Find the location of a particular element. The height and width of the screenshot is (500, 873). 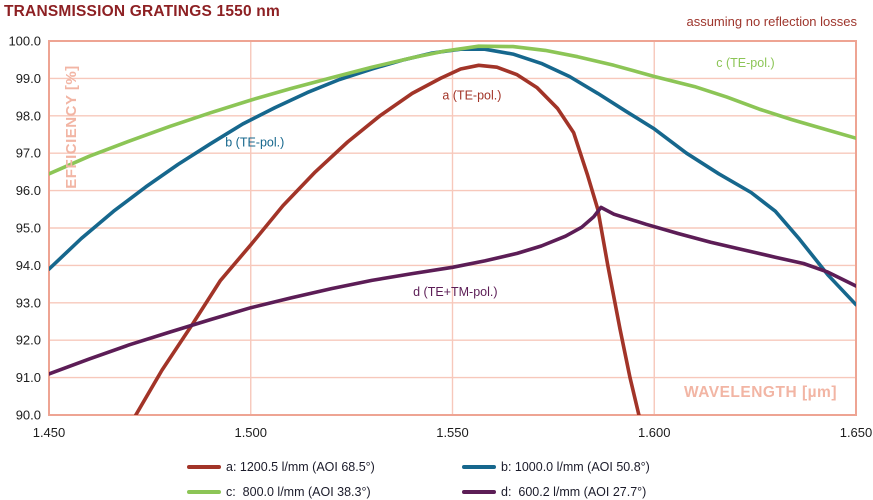

legend-label-a: a: 1200.5 l/mm (AOI 68.5°) is located at coordinates (300, 466).